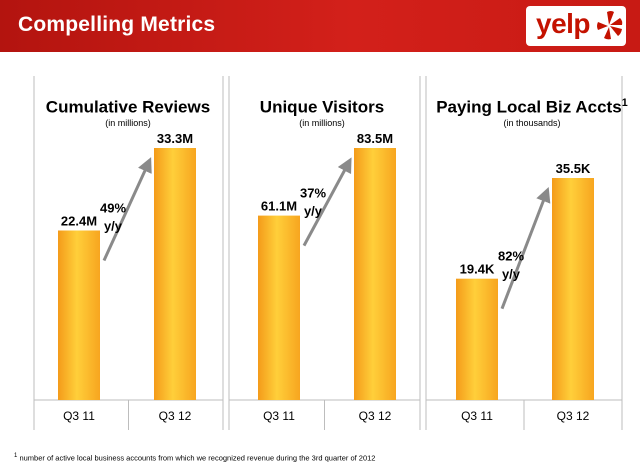 This screenshot has height=475, width=640. What do you see at coordinates (113, 225) in the screenshot?
I see `growth-suffix-reviews: y/y` at bounding box center [113, 225].